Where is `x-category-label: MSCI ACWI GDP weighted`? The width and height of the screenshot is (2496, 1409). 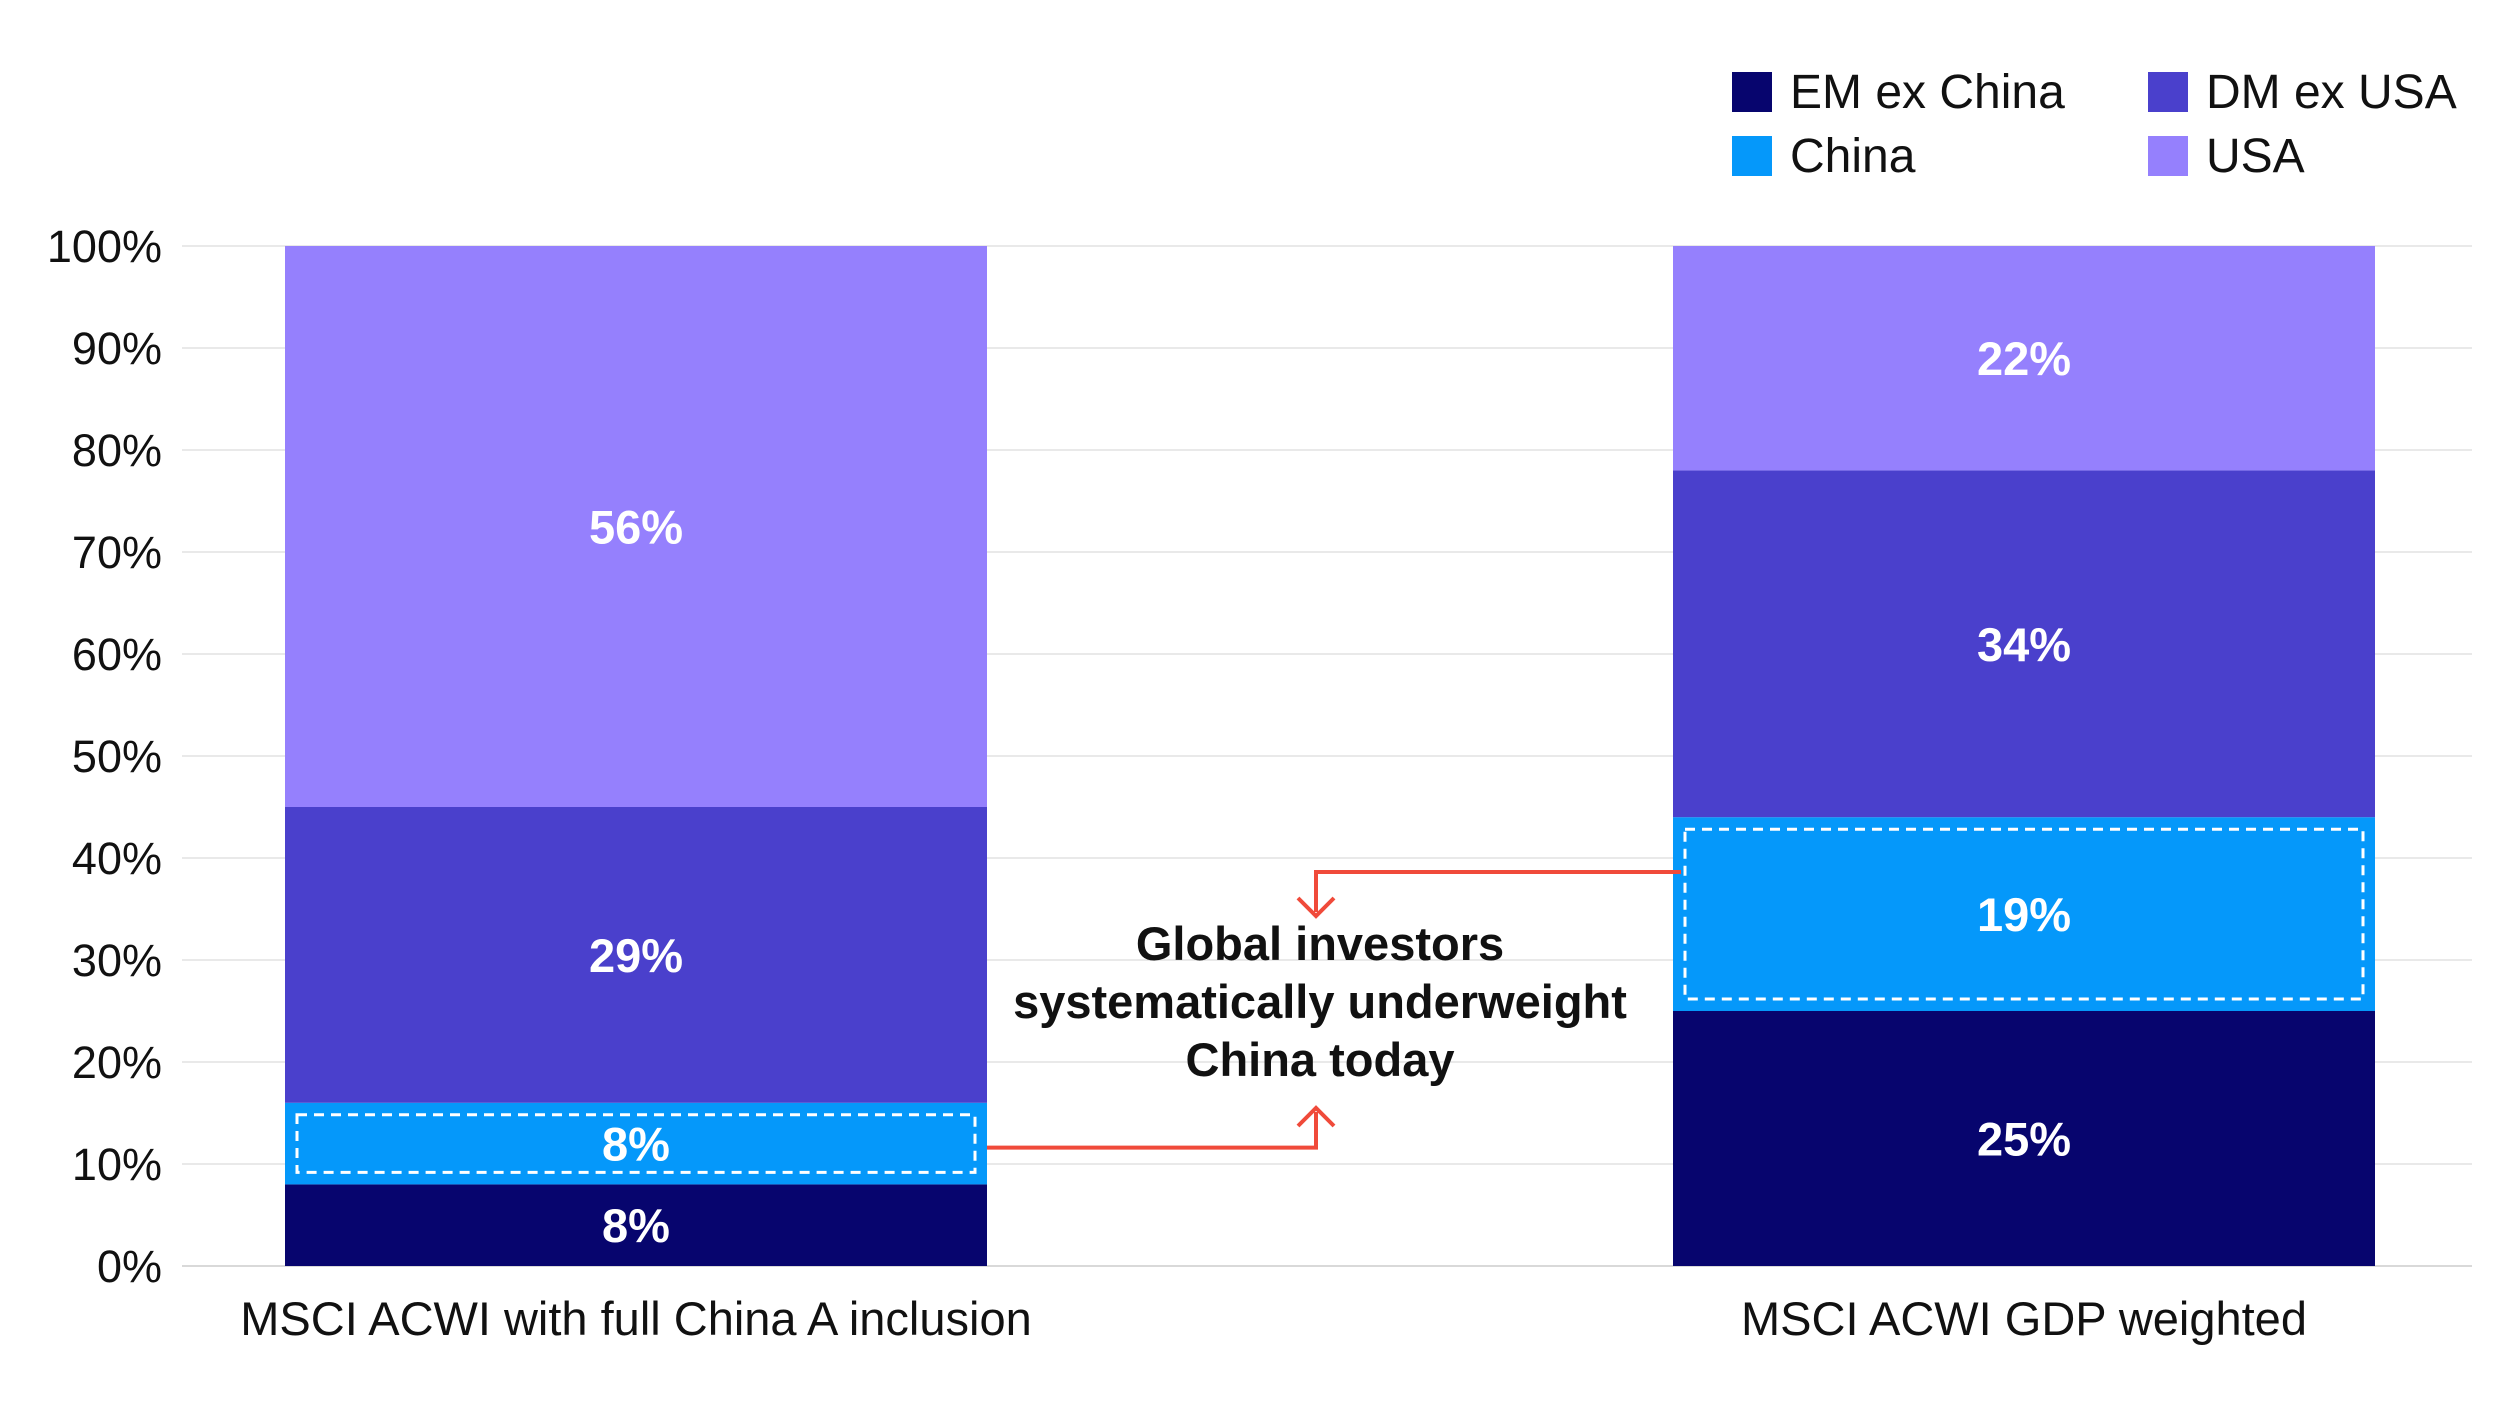 x-category-label: MSCI ACWI GDP weighted is located at coordinates (2024, 1318).